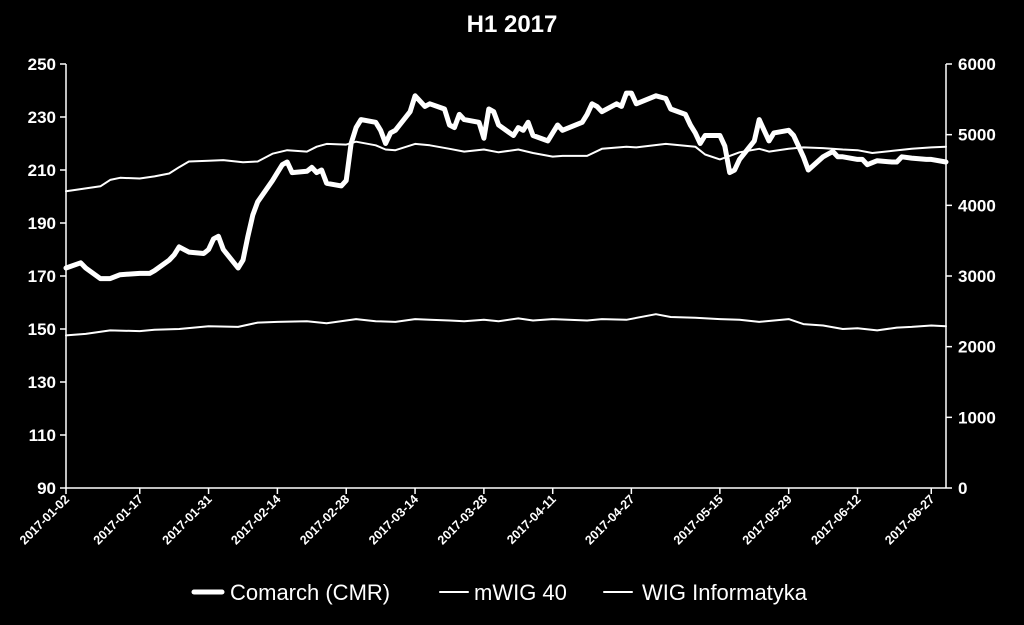 The image size is (1024, 625). What do you see at coordinates (42, 117) in the screenshot?
I see `left-tick-label: 230` at bounding box center [42, 117].